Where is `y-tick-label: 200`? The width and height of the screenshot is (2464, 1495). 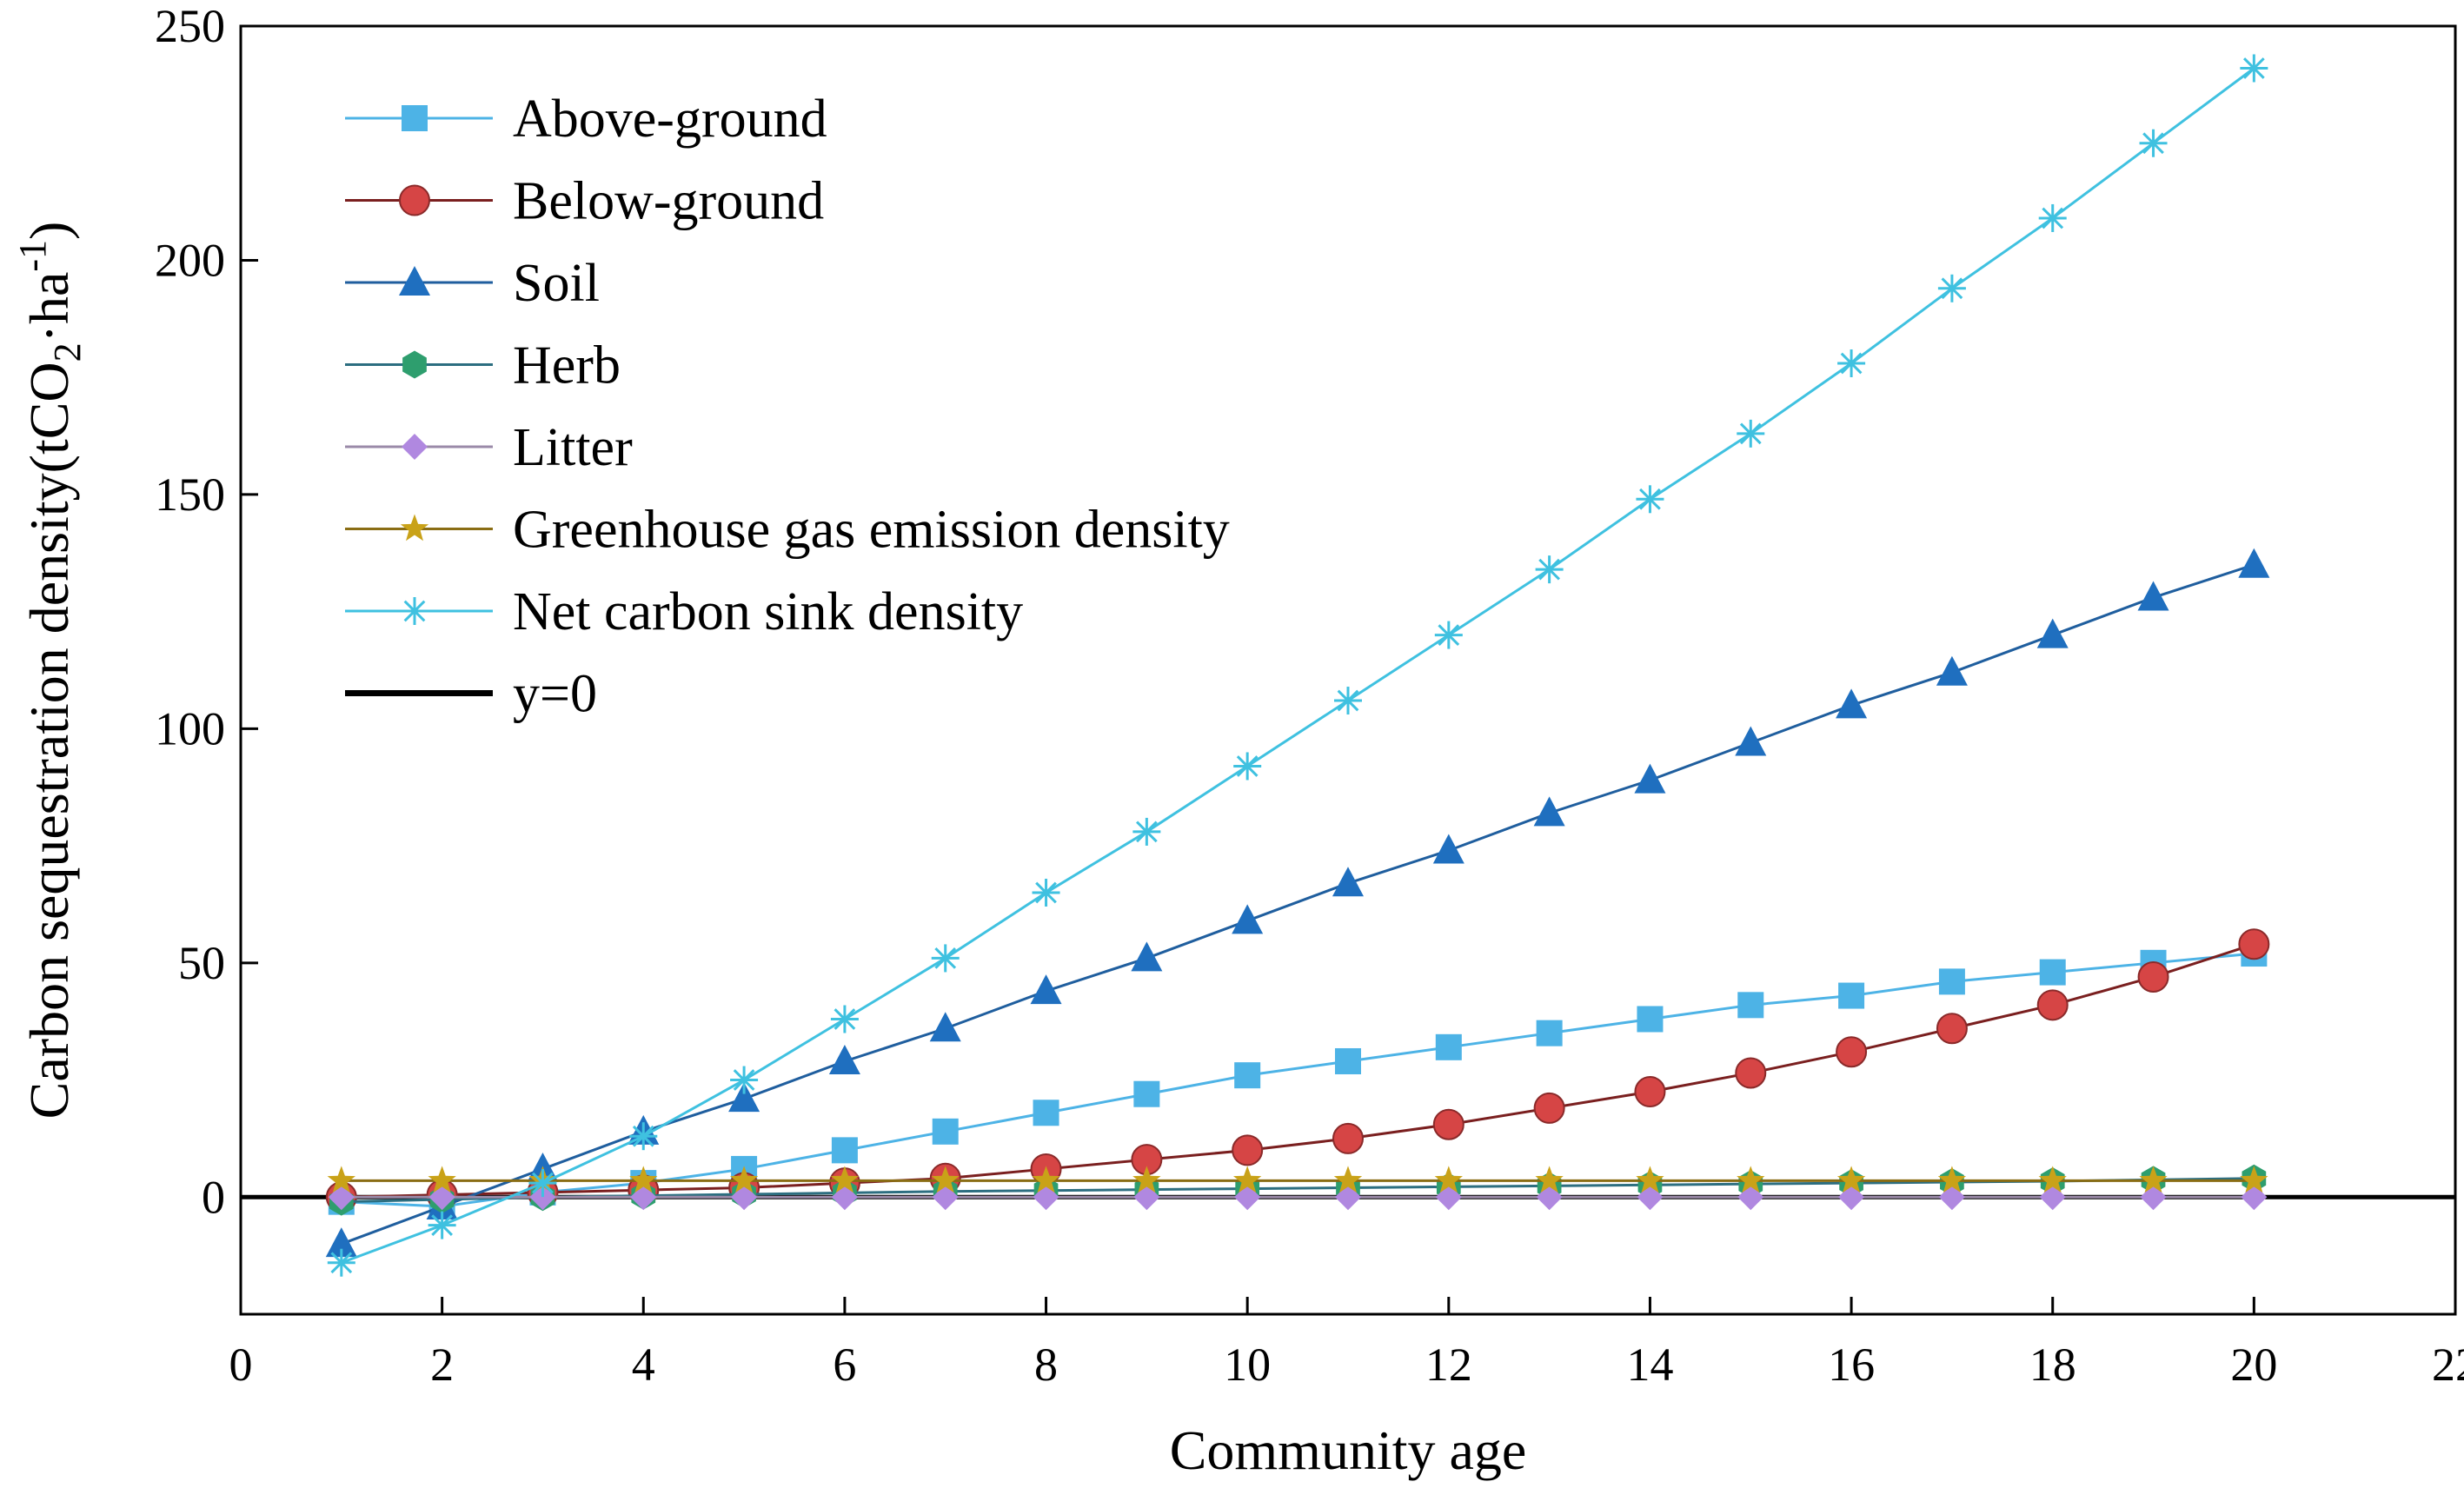
y-tick-label: 200 is located at coordinates (190, 260).